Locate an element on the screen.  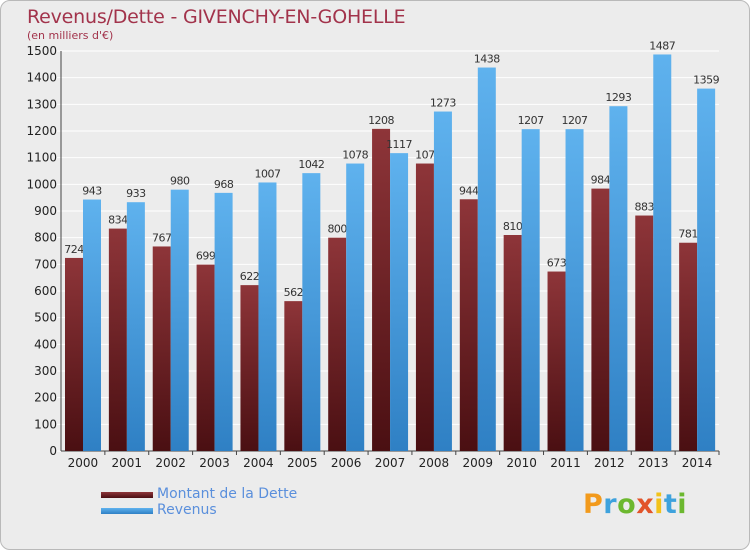
x-tick-label: 2011 is located at coordinates (565, 463).